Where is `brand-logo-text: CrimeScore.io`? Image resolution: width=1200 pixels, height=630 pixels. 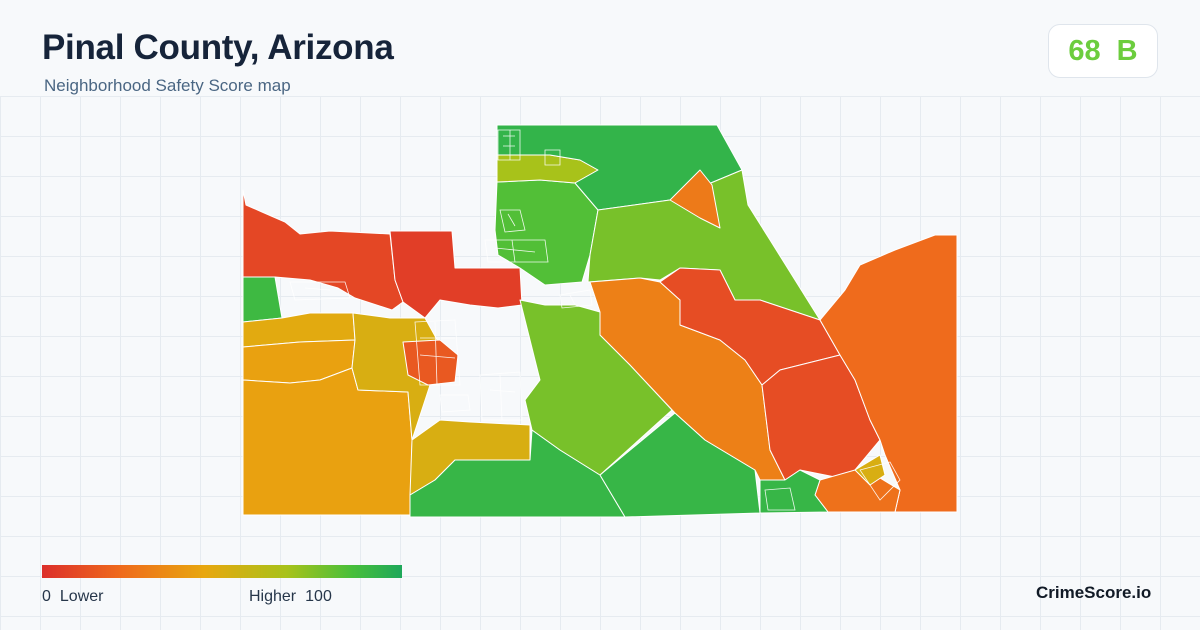 brand-logo-text: CrimeScore.io is located at coordinates (1094, 592).